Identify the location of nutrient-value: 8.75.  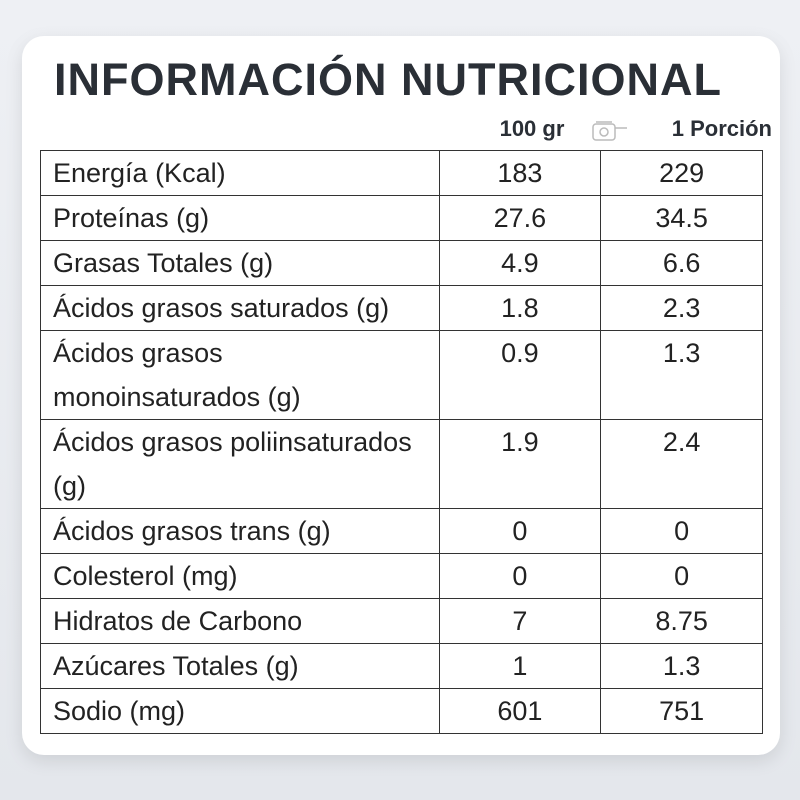
(681, 621).